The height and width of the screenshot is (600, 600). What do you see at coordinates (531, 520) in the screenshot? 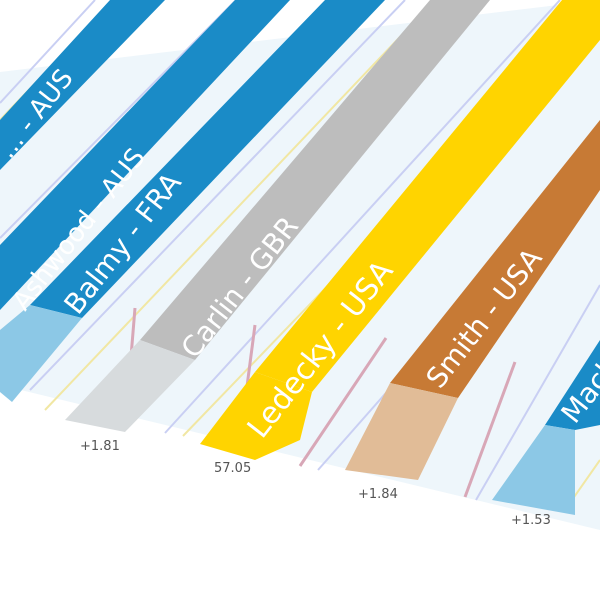
I see `lane-value-6: +1.53` at bounding box center [531, 520].